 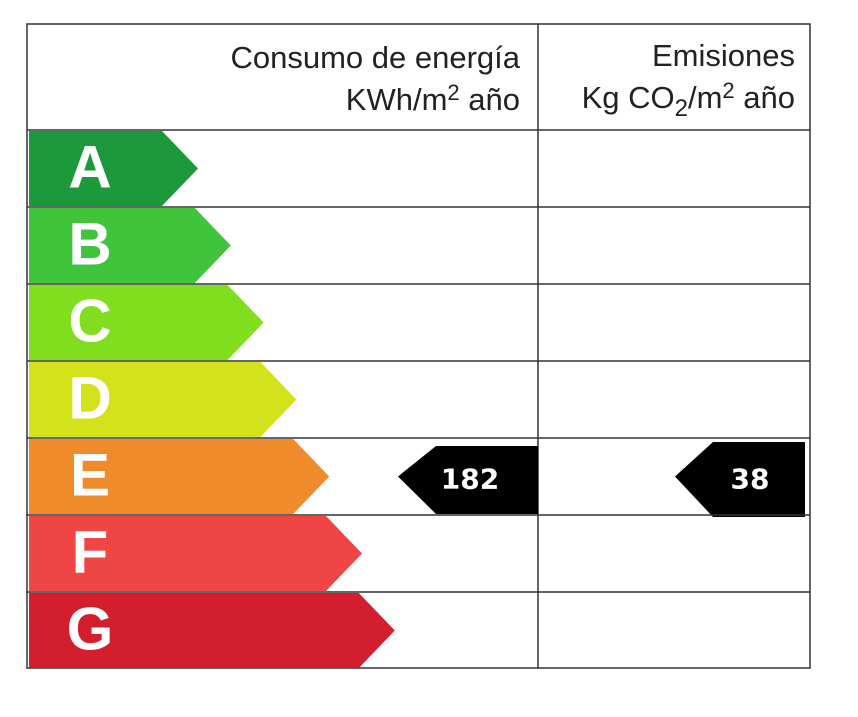 I want to click on unit-part: /m, so click(x=705, y=97).